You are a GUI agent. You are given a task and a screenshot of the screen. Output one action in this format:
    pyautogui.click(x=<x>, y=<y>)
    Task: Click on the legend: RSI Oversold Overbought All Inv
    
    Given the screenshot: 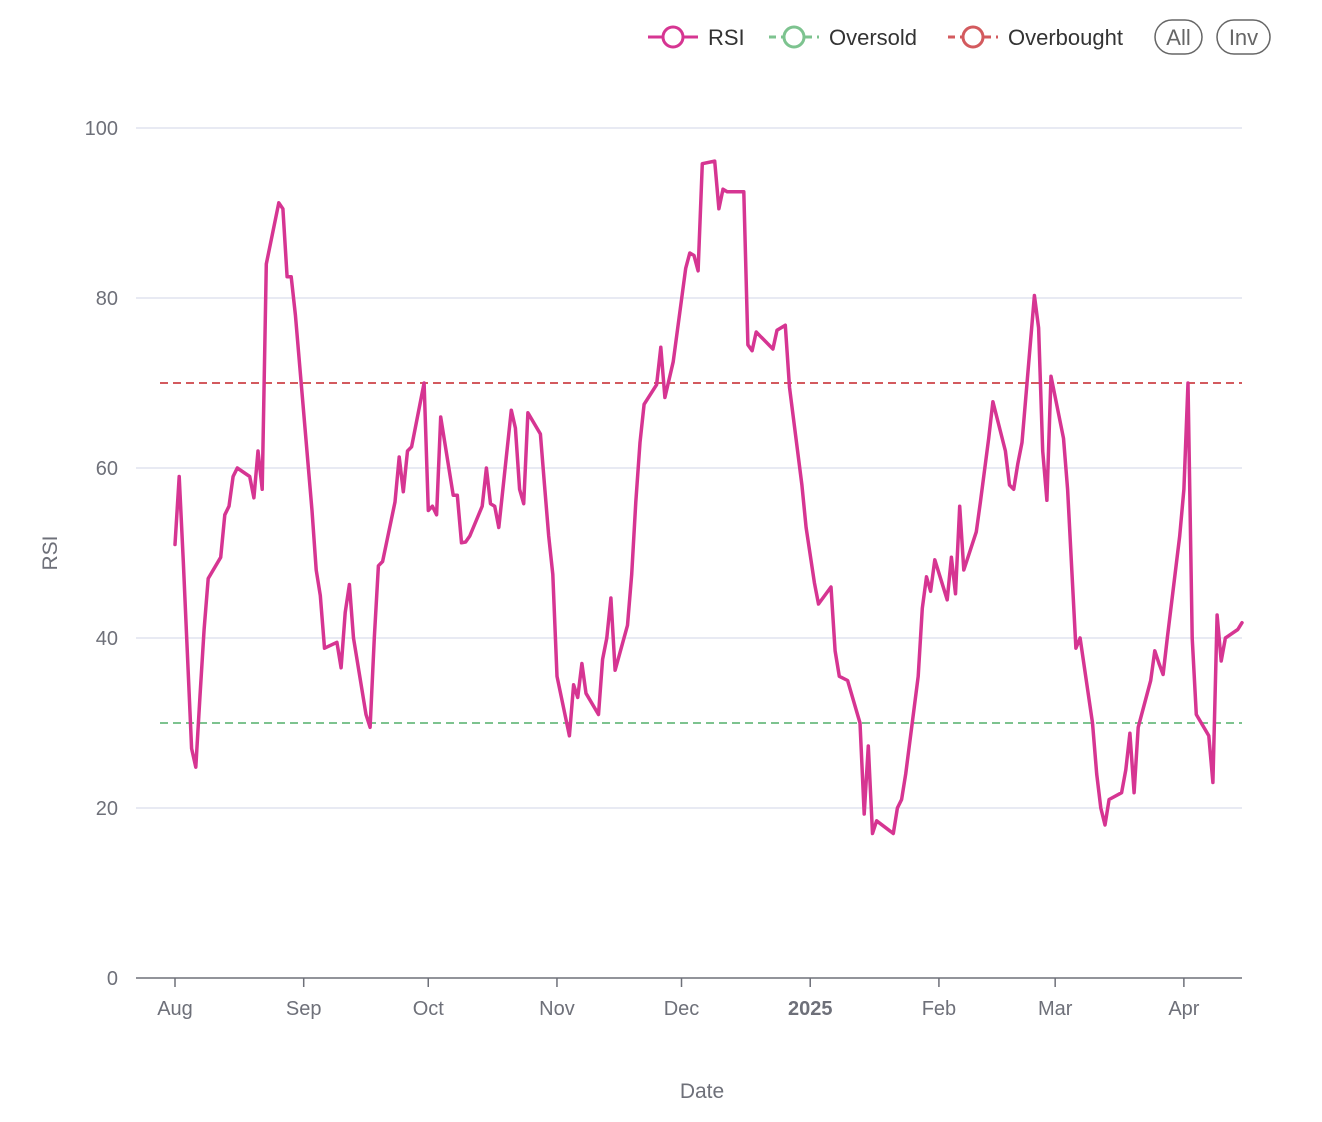 What is the action you would take?
    pyautogui.click(x=959, y=37)
    